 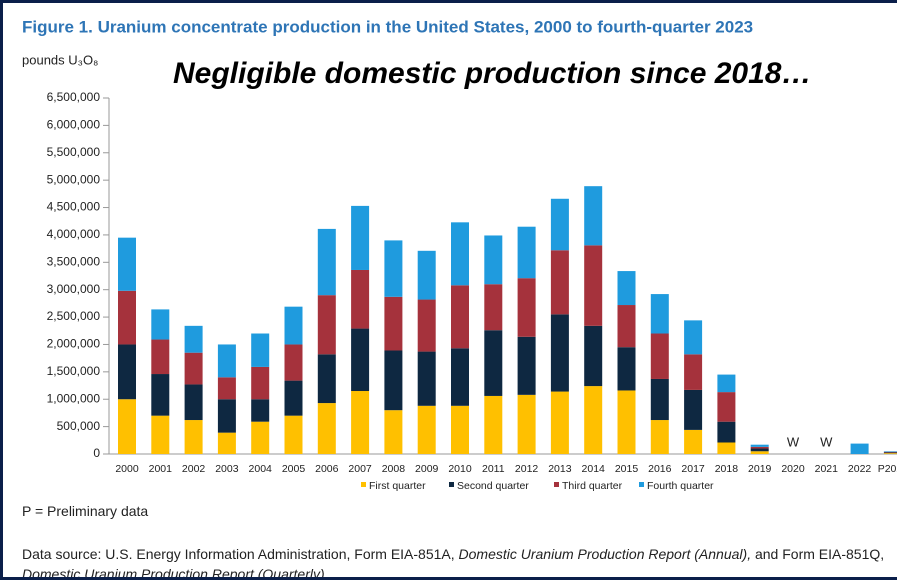 What do you see at coordinates (660, 469) in the screenshot?
I see `x-tick-label: 2016` at bounding box center [660, 469].